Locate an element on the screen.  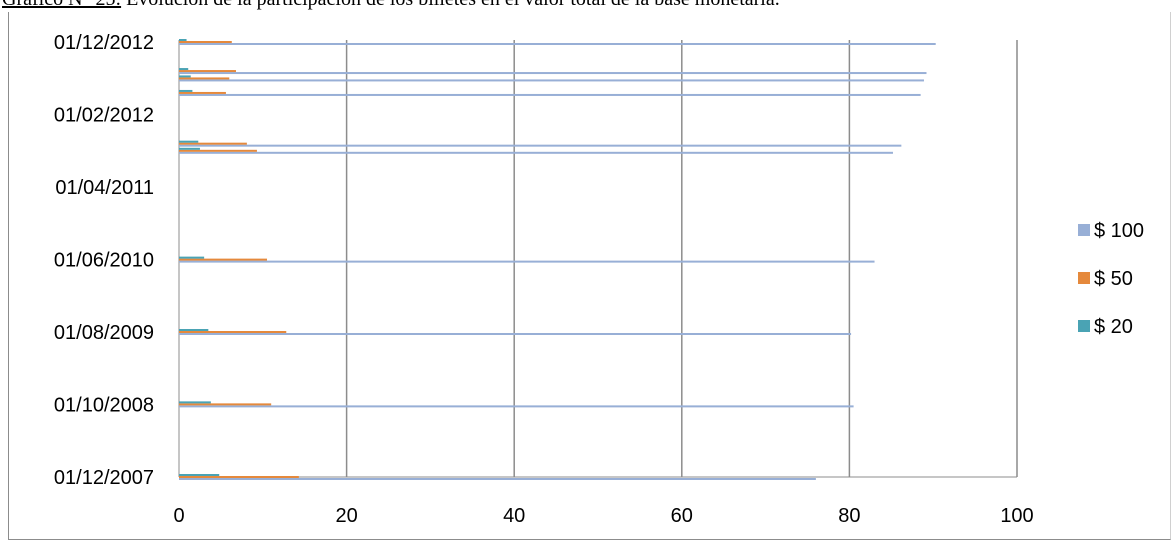
y-tick-label: 01/04/2011 is located at coordinates (104, 188).